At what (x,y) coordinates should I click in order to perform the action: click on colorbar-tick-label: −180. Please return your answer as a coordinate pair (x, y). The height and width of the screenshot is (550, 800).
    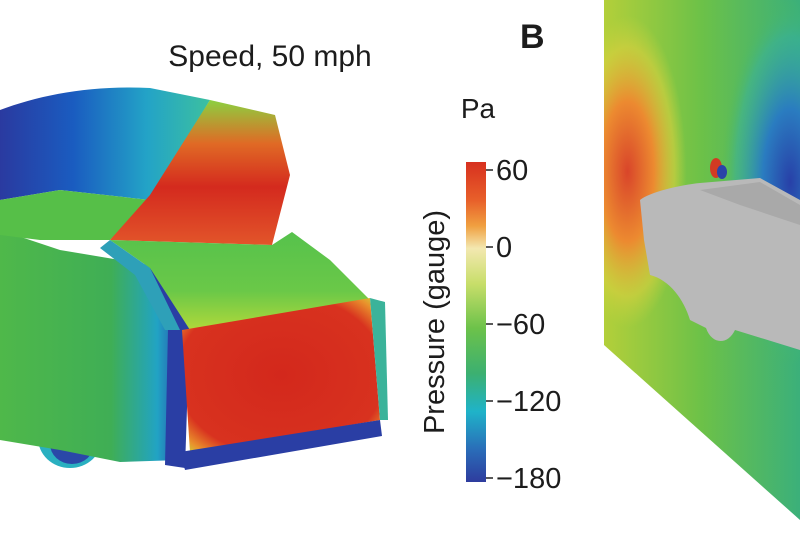
    Looking at the image, I should click on (528, 479).